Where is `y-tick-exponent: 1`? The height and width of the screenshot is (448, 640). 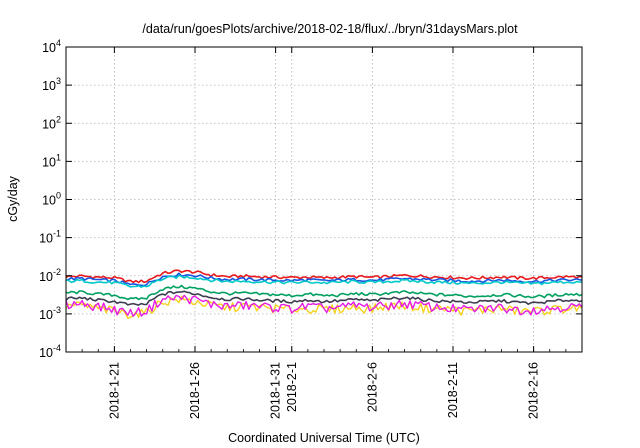 y-tick-exponent: 1 is located at coordinates (58, 157).